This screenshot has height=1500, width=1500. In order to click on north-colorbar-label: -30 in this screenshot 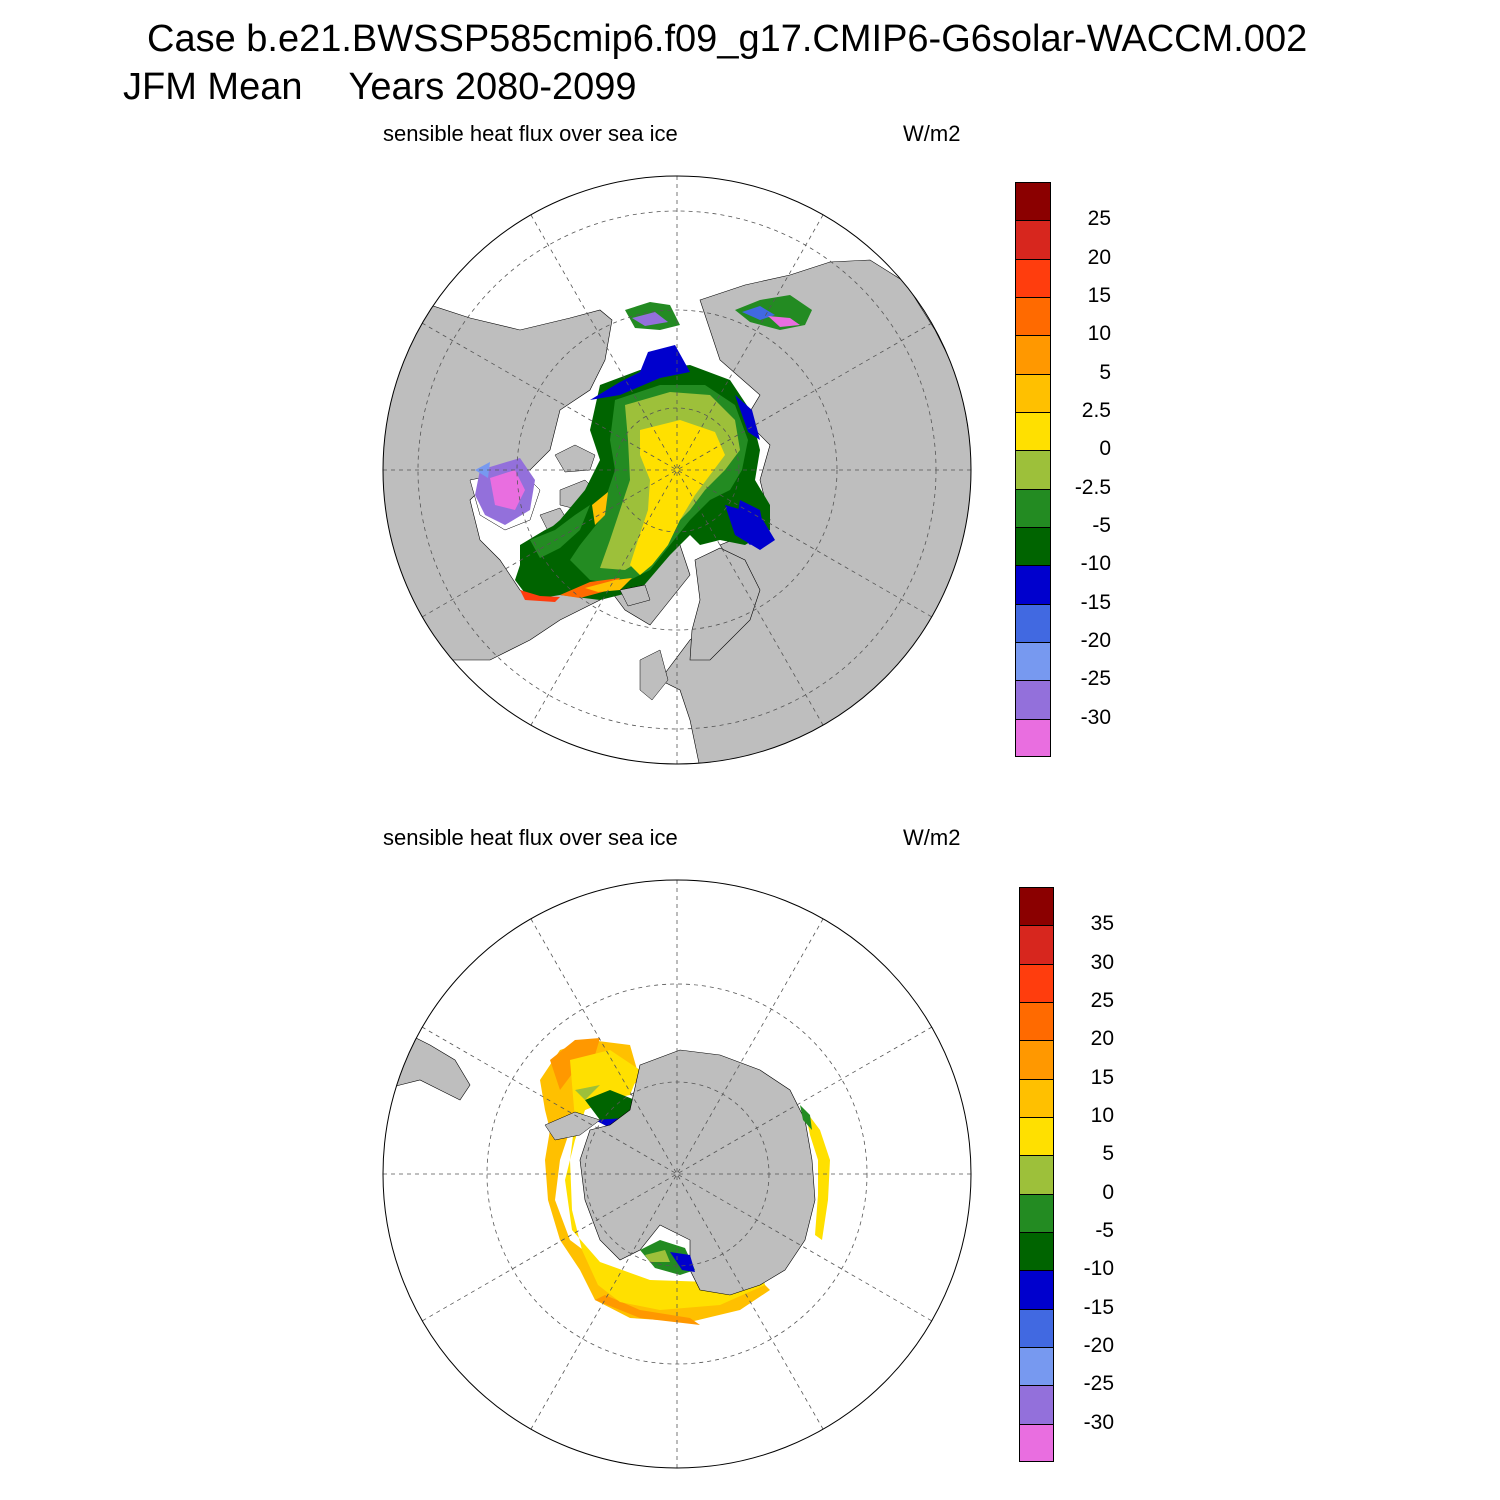, I will do `click(1095, 717)`.